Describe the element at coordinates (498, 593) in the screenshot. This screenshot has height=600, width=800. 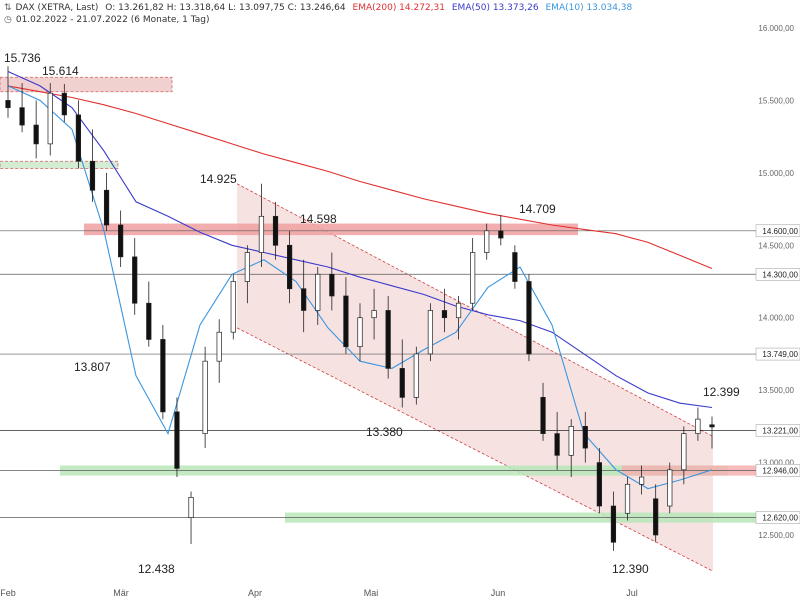
I see `x-tick-label: Jun` at that location.